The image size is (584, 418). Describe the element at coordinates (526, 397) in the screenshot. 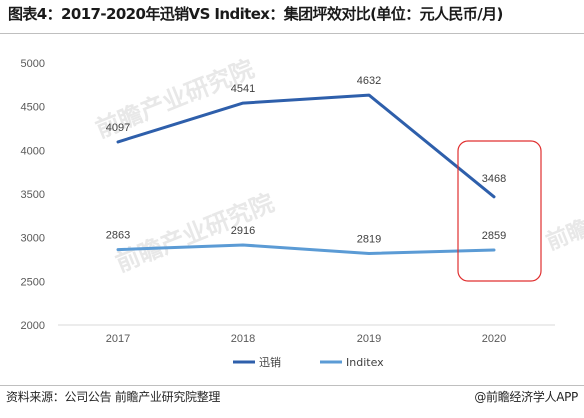

I see `brand-credit: @前瞻经济学人APP` at that location.